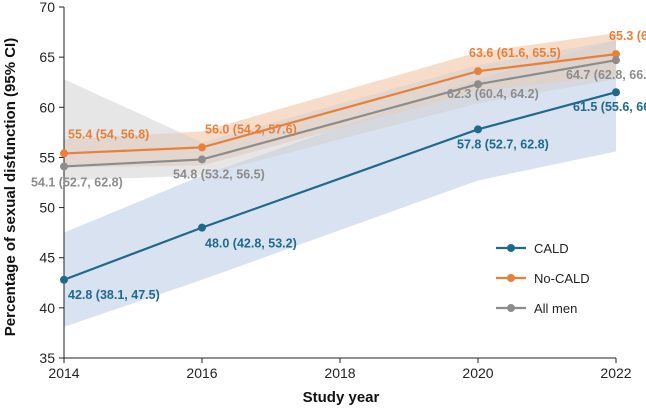  Describe the element at coordinates (555, 308) in the screenshot. I see `legend-label-all-men: All men` at that location.